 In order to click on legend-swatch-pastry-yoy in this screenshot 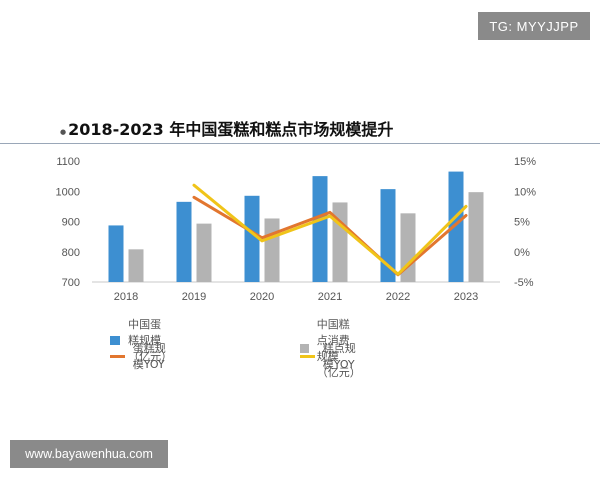, I will do `click(307, 356)`.